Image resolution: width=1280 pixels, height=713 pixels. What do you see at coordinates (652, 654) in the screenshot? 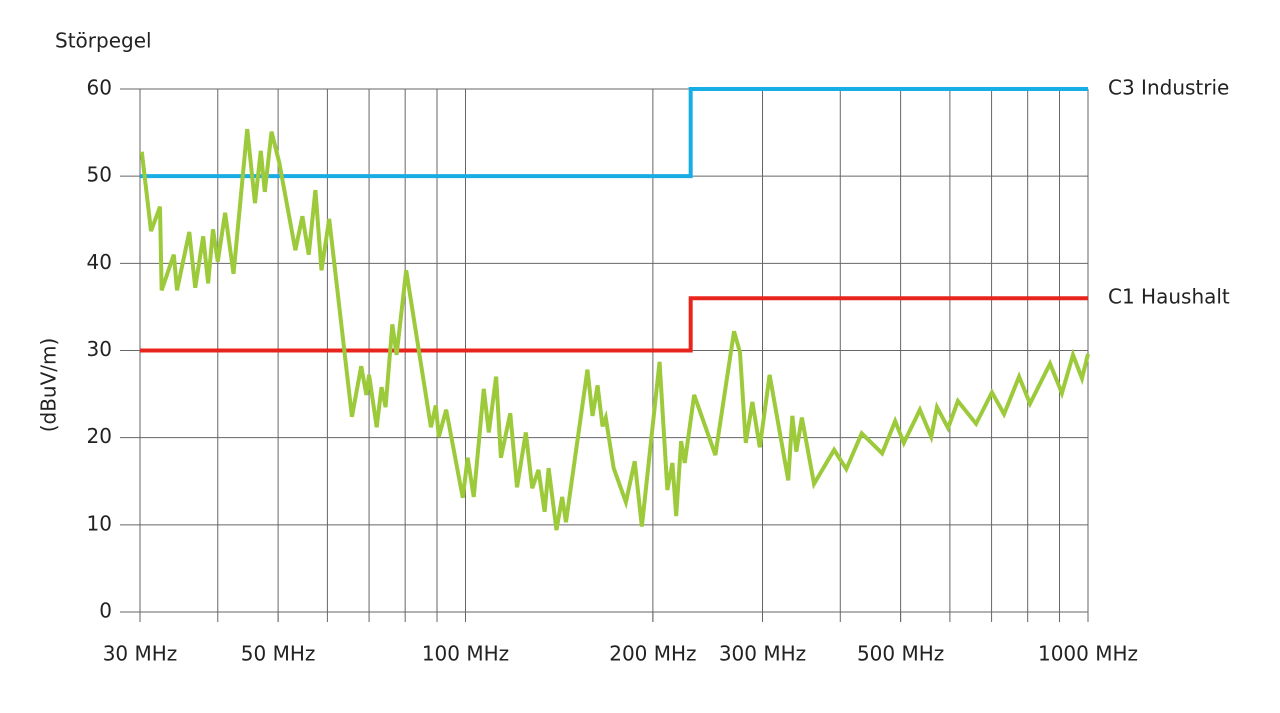
I see `x-tick-label: 200 MHz` at bounding box center [652, 654].